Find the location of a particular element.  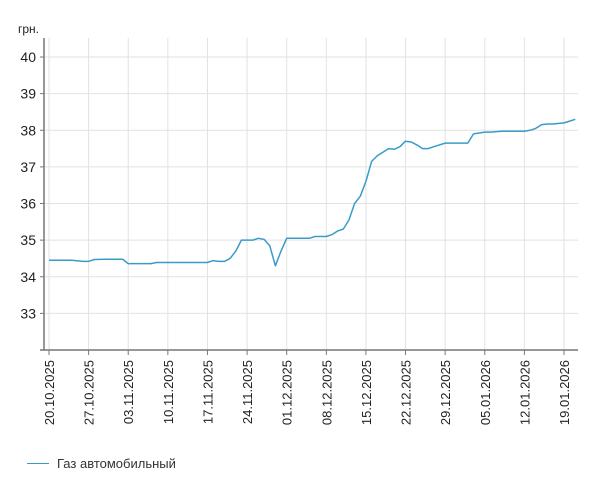

y-tick-label: 36 is located at coordinates (28, 204).